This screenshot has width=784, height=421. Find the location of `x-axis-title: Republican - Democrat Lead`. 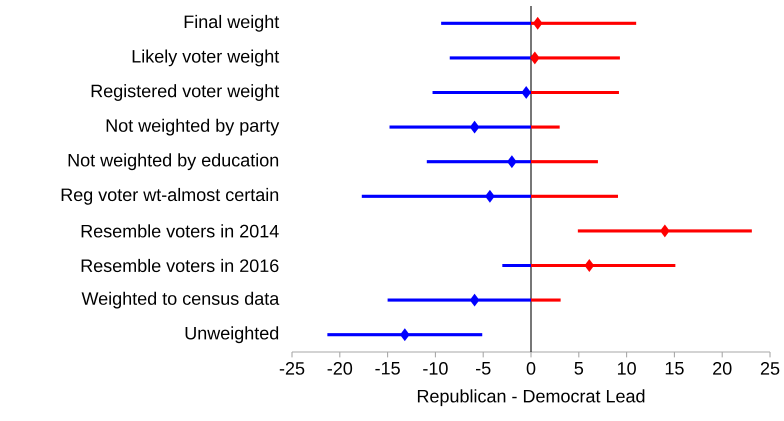

x-axis-title: Republican - Democrat Lead is located at coordinates (531, 397).